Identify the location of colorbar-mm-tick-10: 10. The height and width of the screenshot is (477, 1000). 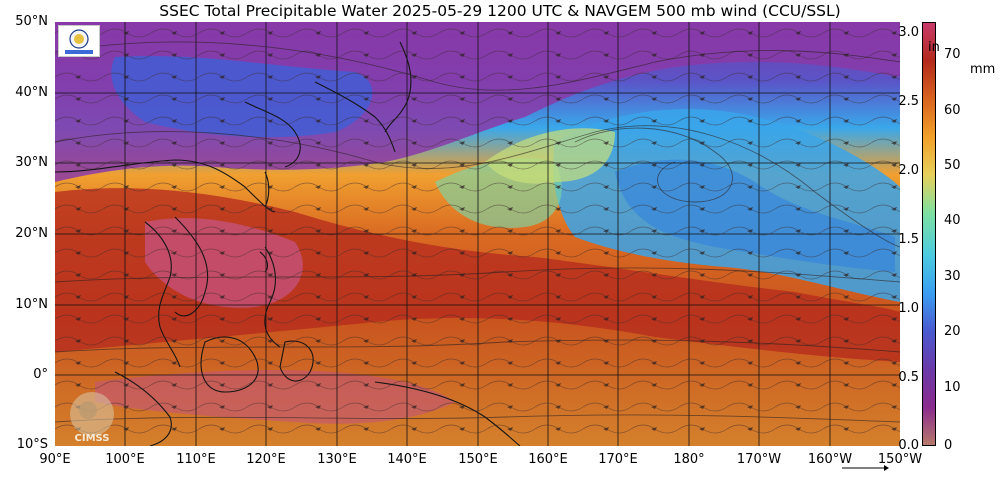
(952, 387).